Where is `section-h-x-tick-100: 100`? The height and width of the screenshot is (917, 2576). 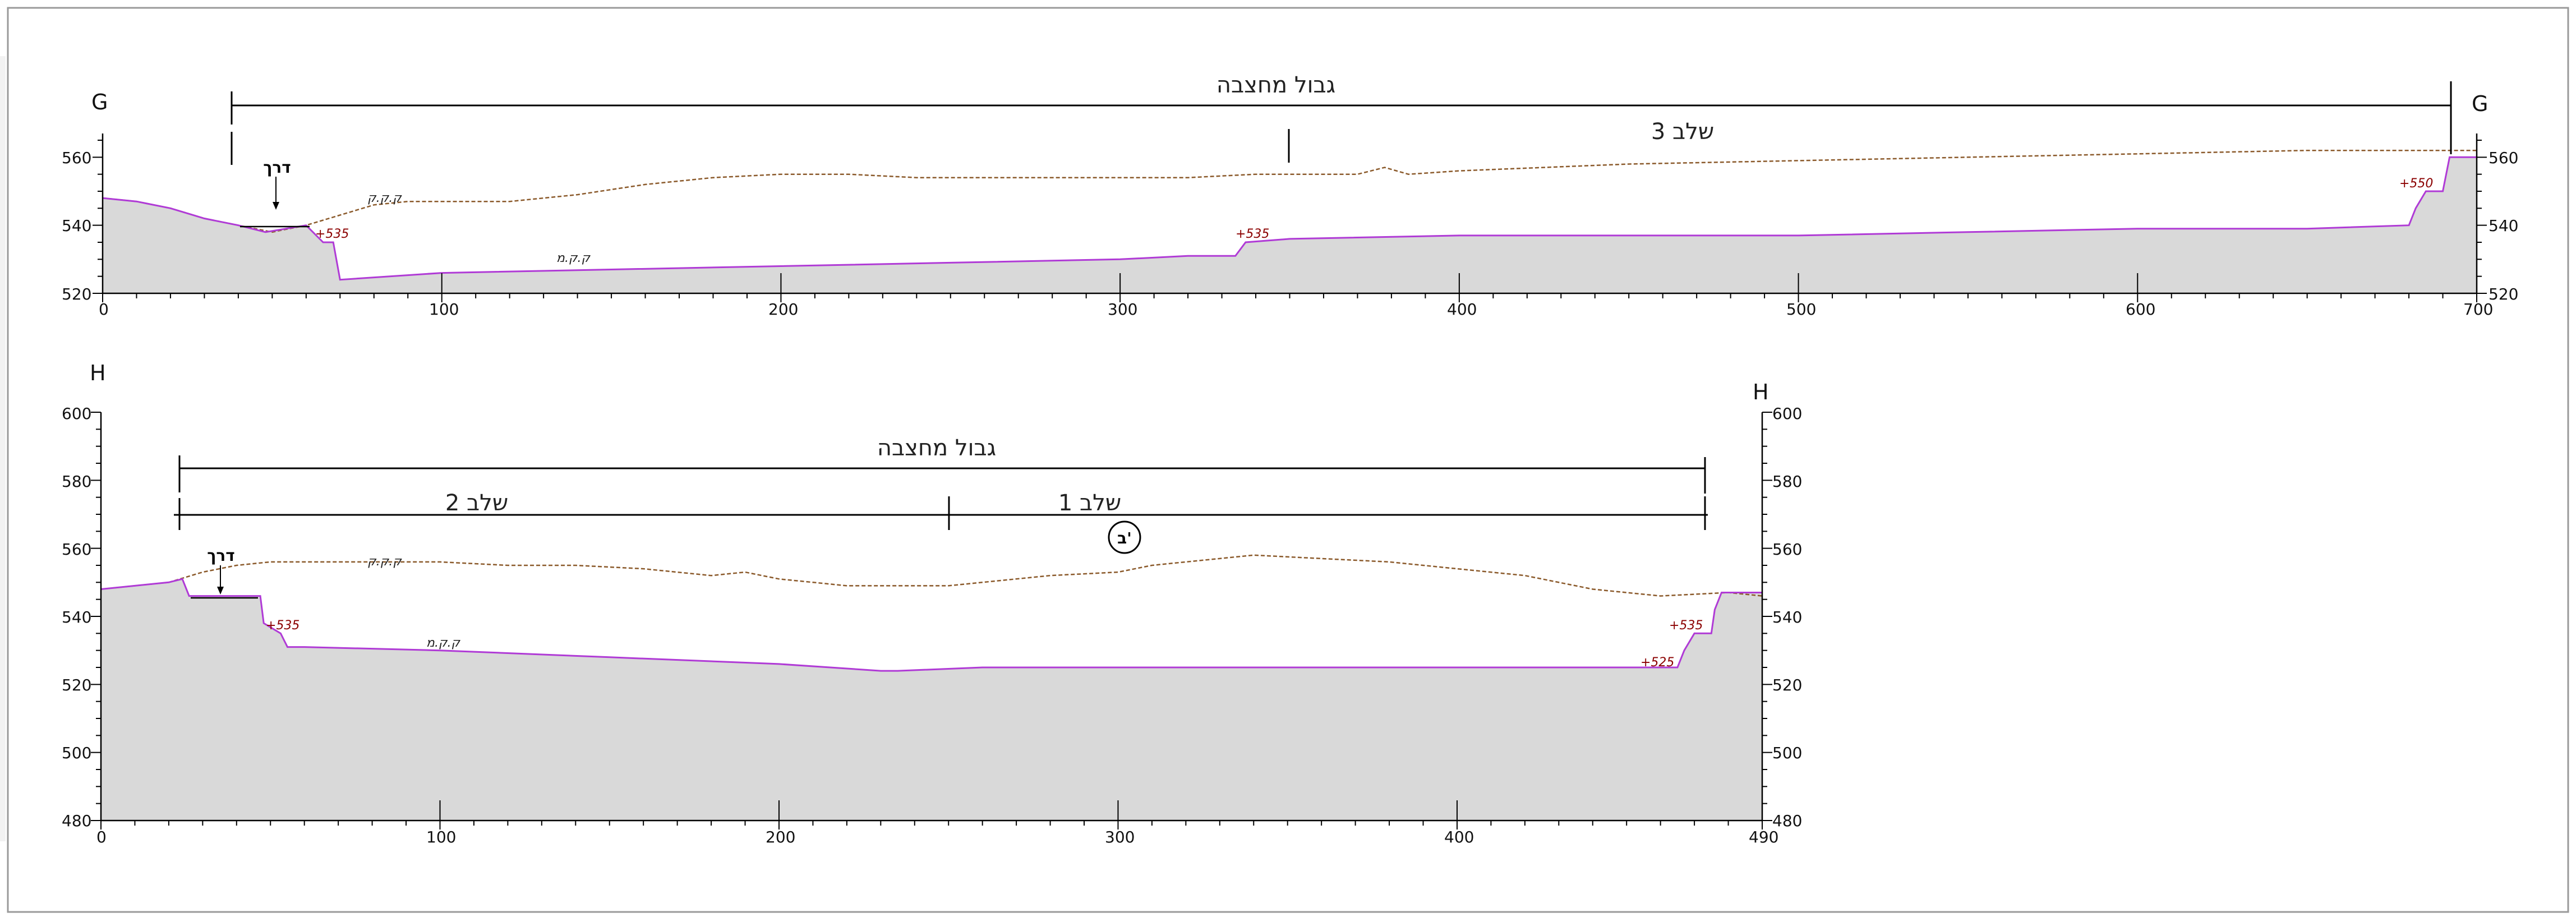
section-h-x-tick-100: 100 is located at coordinates (441, 837).